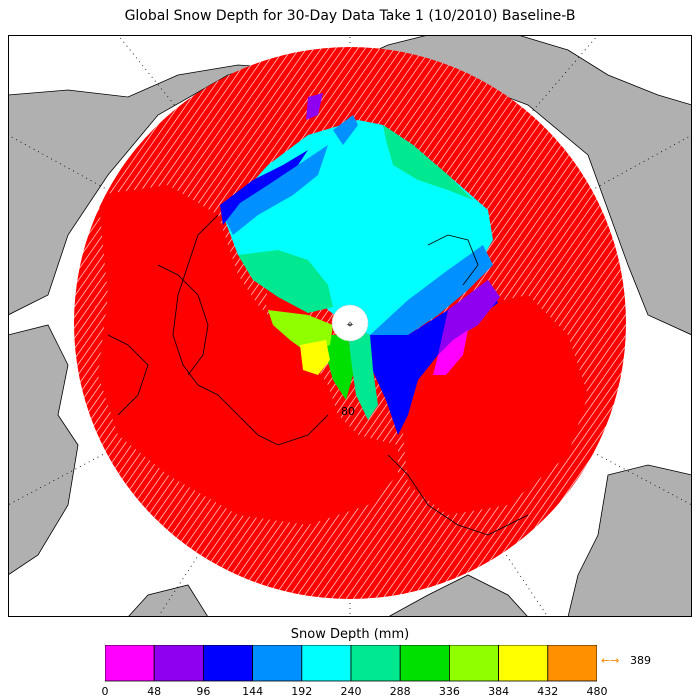  What do you see at coordinates (351, 691) in the screenshot?
I see `colorbar-tick-label: 240` at bounding box center [351, 691].